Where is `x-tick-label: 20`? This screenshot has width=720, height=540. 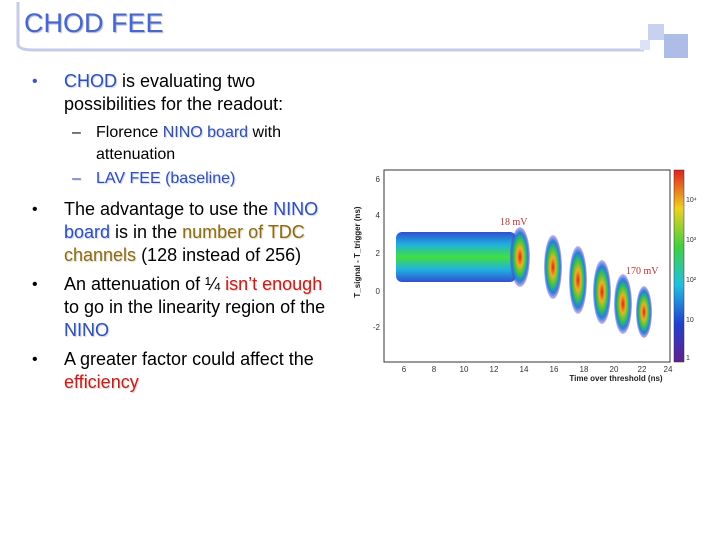 x-tick-label: 20 is located at coordinates (614, 369).